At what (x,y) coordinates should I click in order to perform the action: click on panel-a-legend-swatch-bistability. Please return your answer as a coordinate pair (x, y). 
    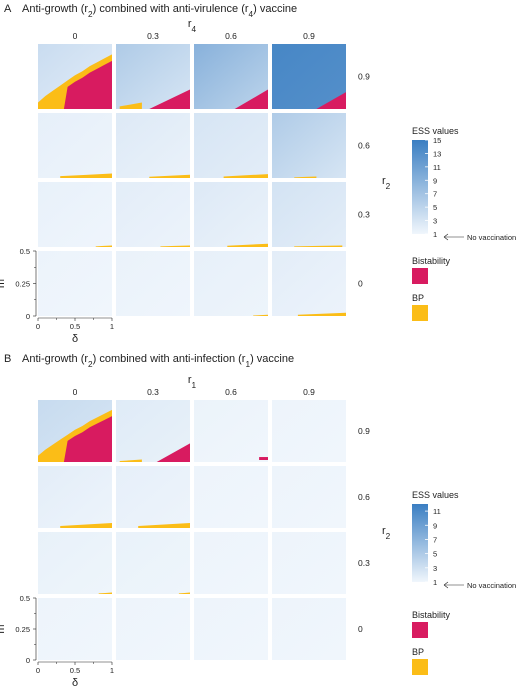
    Looking at the image, I should click on (420, 276).